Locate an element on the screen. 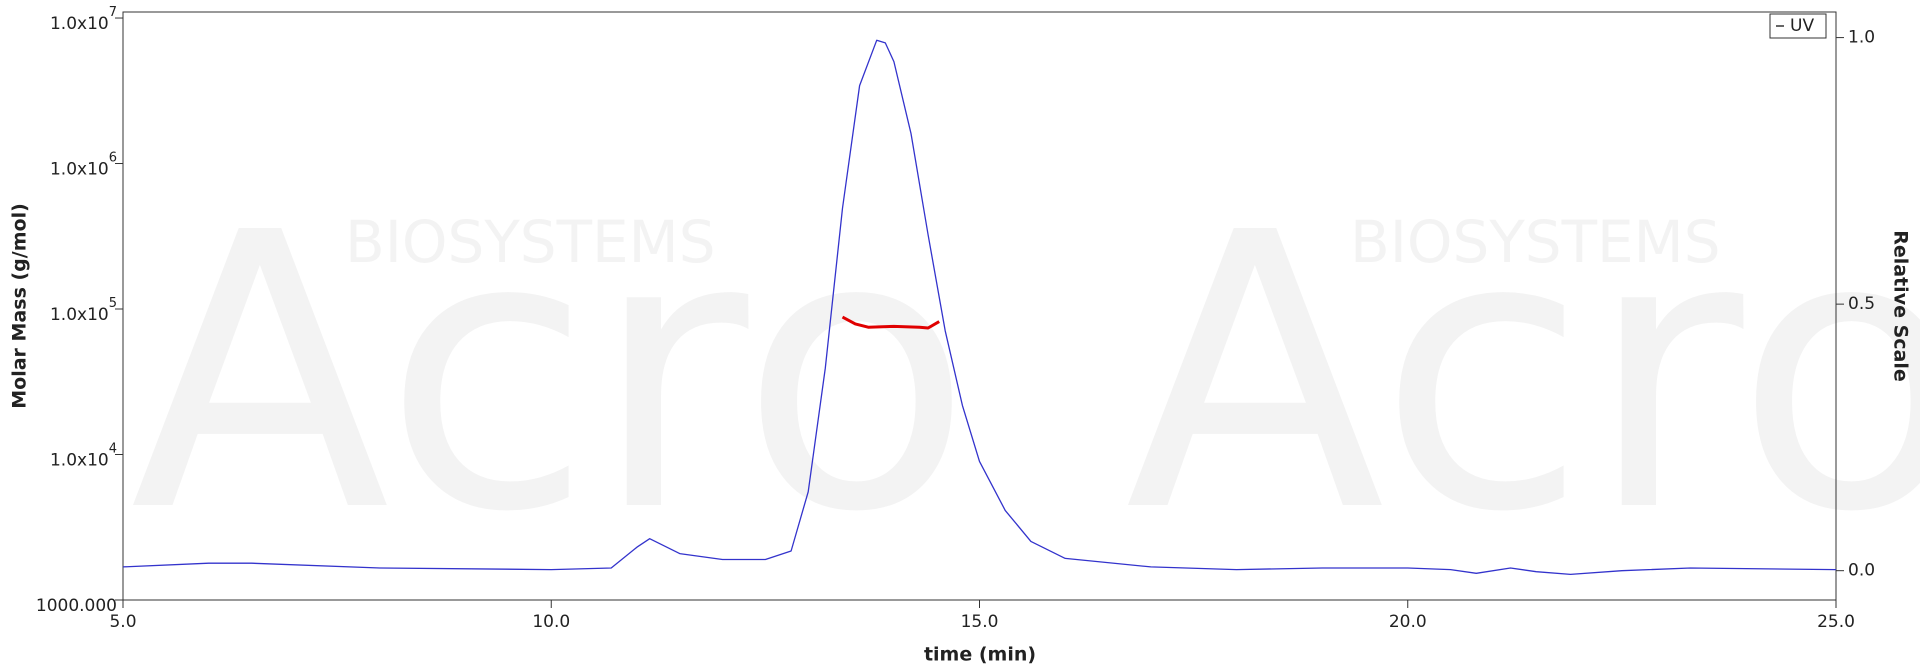 The width and height of the screenshot is (1920, 672). y-tick-label: 1.0x10⁶ is located at coordinates (83, 165).